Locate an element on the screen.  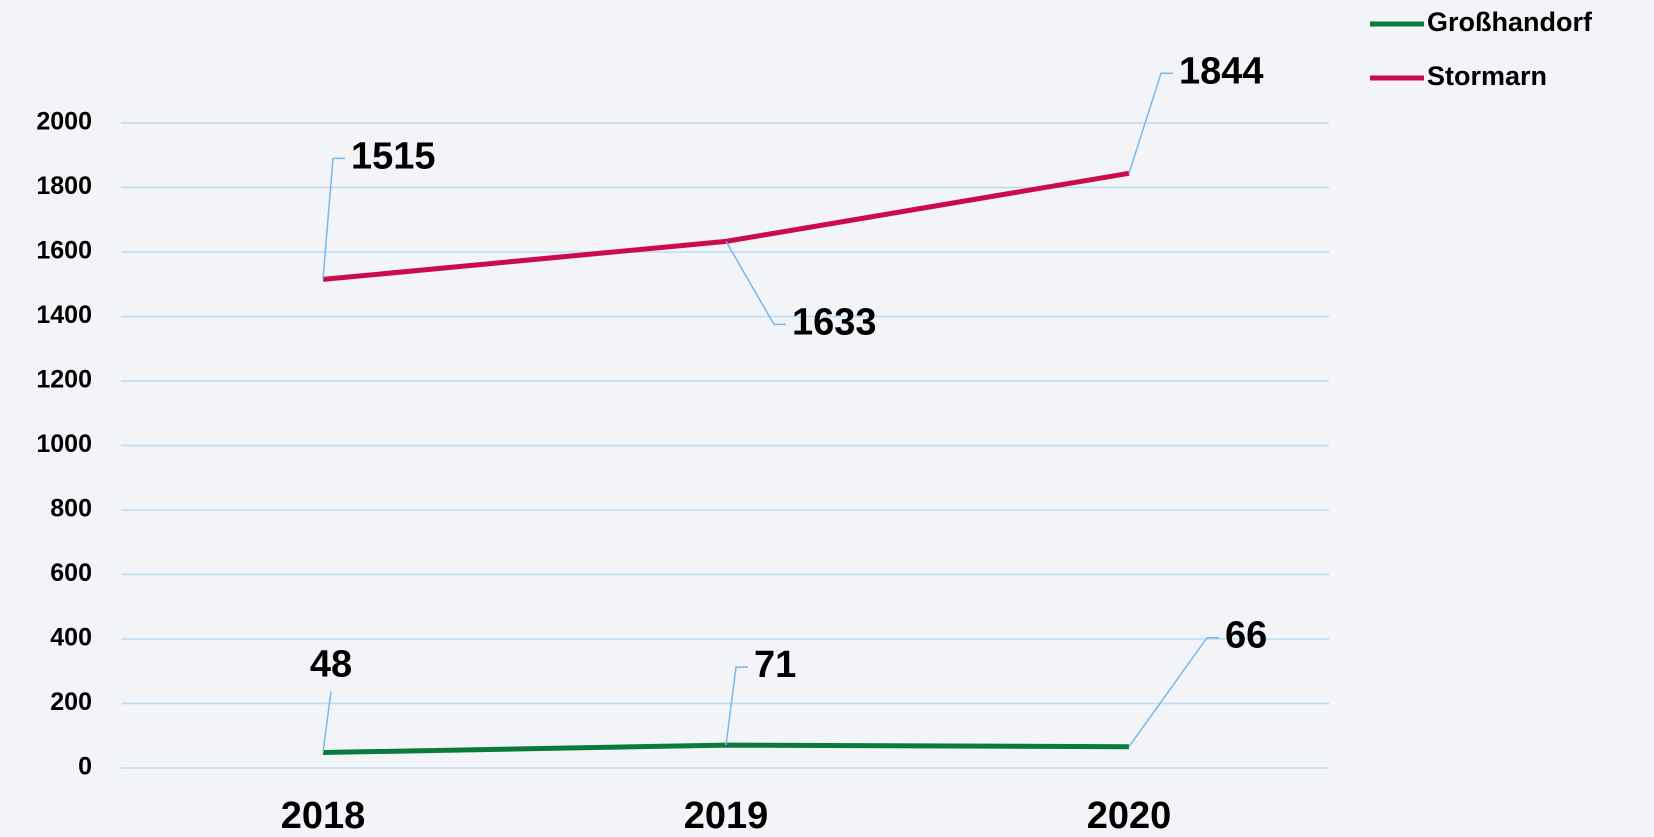
data-label: 48 is located at coordinates (331, 665).